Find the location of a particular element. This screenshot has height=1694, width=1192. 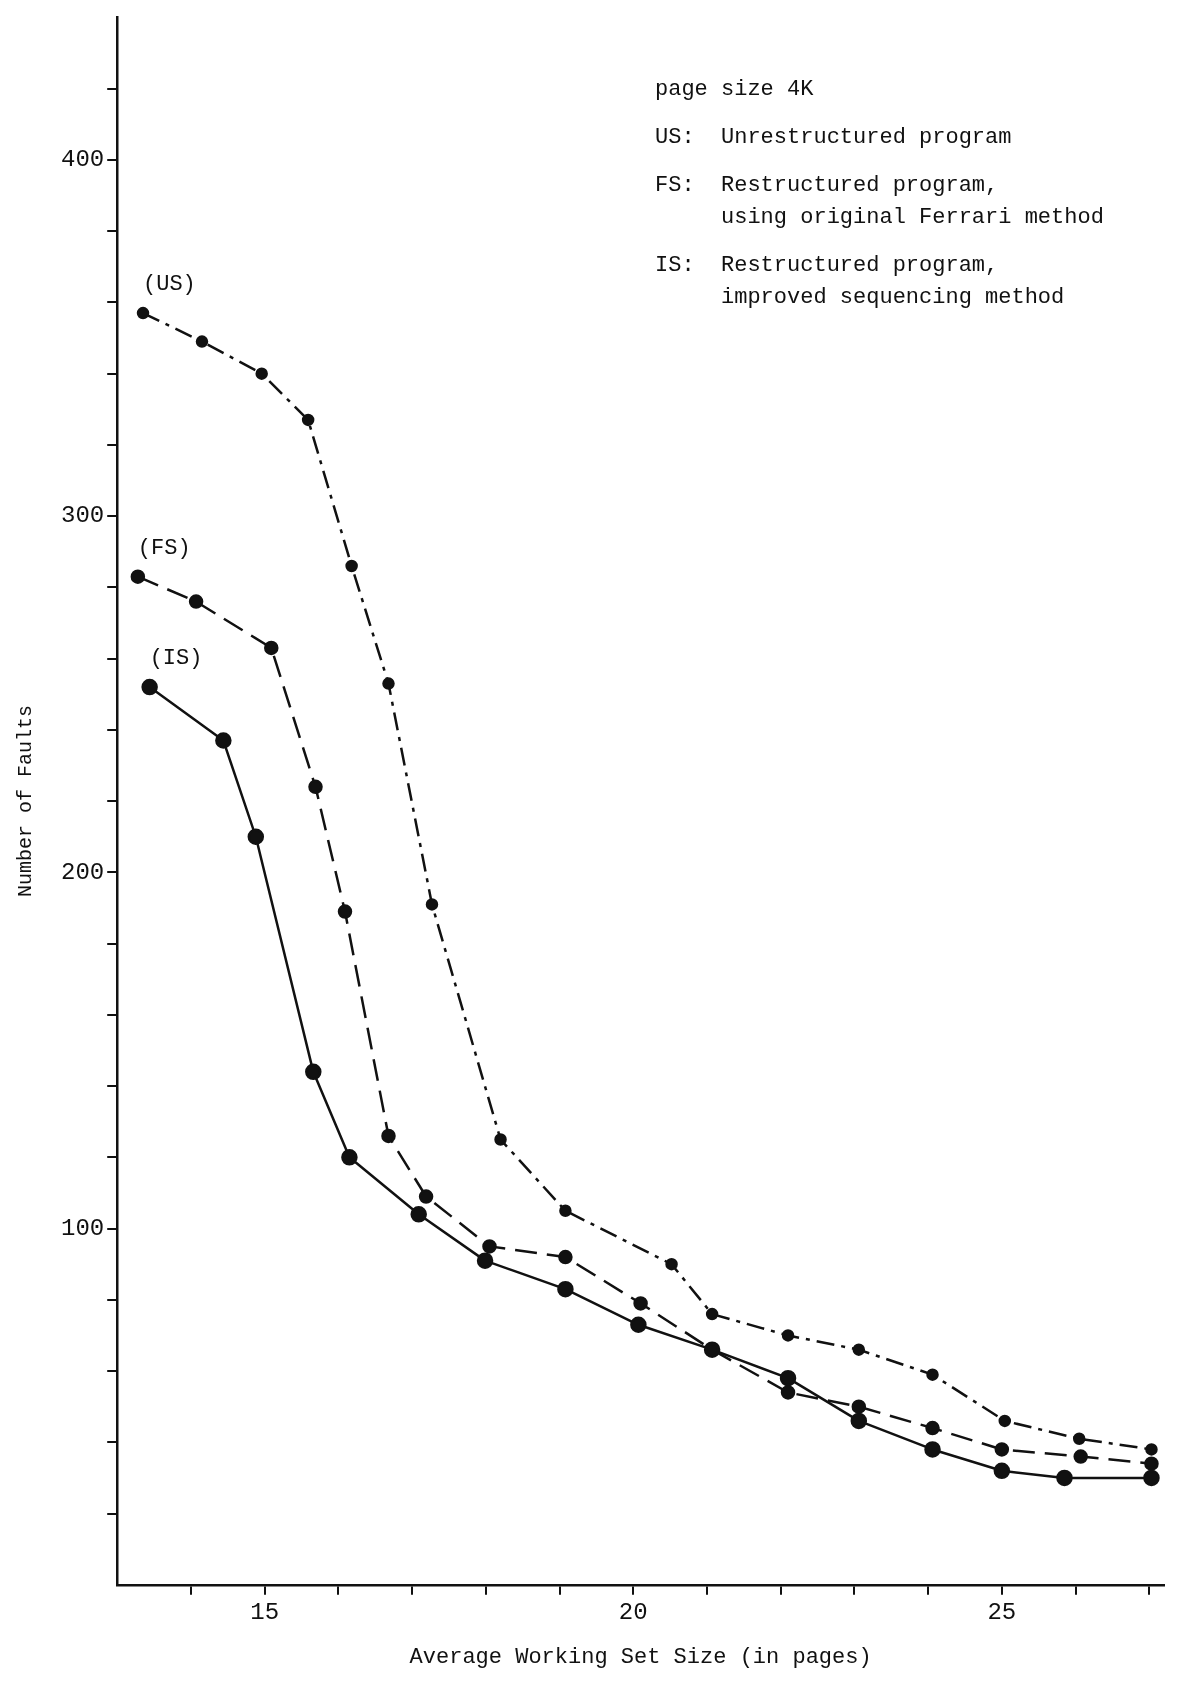

series-label: (IS) is located at coordinates (176, 658).